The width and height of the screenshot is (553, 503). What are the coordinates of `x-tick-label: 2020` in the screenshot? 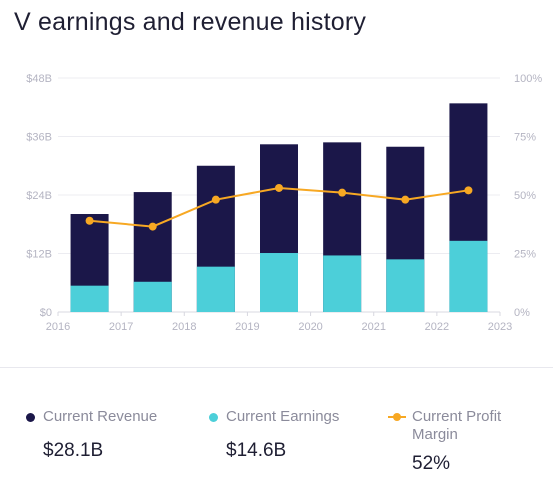 It's located at (310, 327).